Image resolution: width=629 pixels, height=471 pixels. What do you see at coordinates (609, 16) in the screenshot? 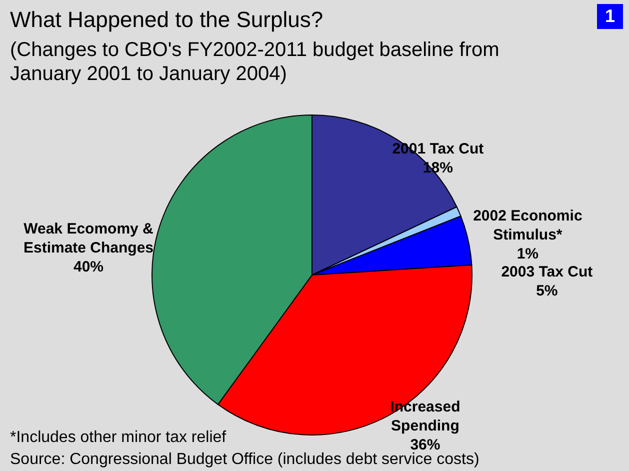
I see `page-number-badge: 1` at bounding box center [609, 16].